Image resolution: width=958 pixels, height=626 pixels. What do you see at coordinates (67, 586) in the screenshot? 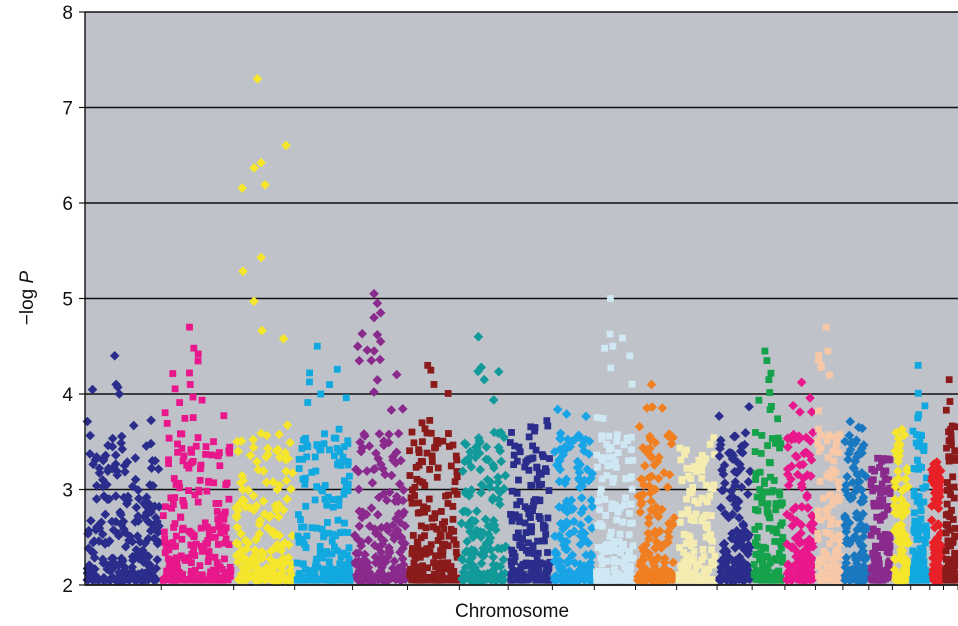
I see `y-tick-label-2: 2` at bounding box center [67, 586].